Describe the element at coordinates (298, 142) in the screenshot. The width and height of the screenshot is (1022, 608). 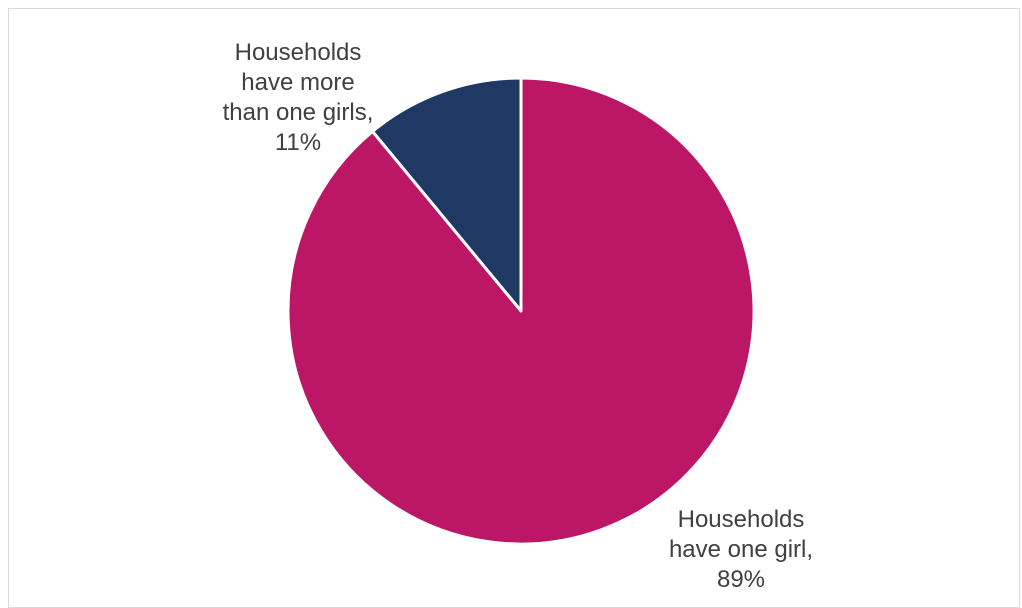
I see `pie-slice-label-line: 11%` at that location.